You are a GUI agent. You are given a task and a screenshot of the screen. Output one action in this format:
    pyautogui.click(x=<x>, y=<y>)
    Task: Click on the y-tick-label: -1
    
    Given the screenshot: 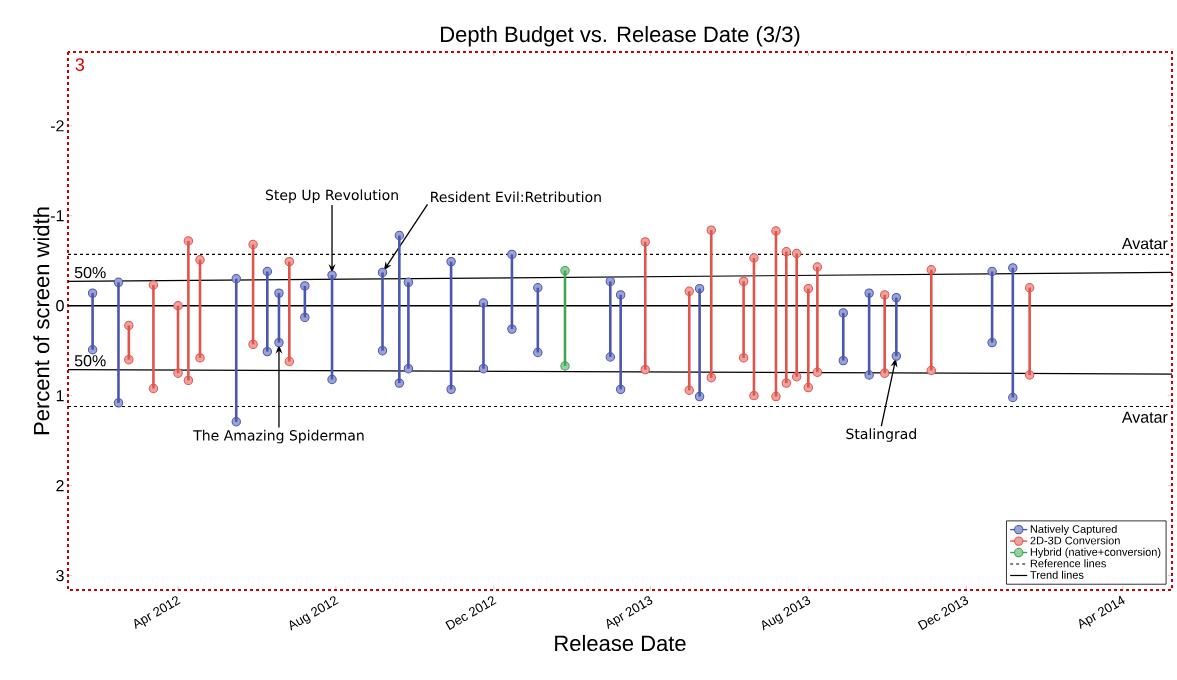 What is the action you would take?
    pyautogui.click(x=57, y=216)
    